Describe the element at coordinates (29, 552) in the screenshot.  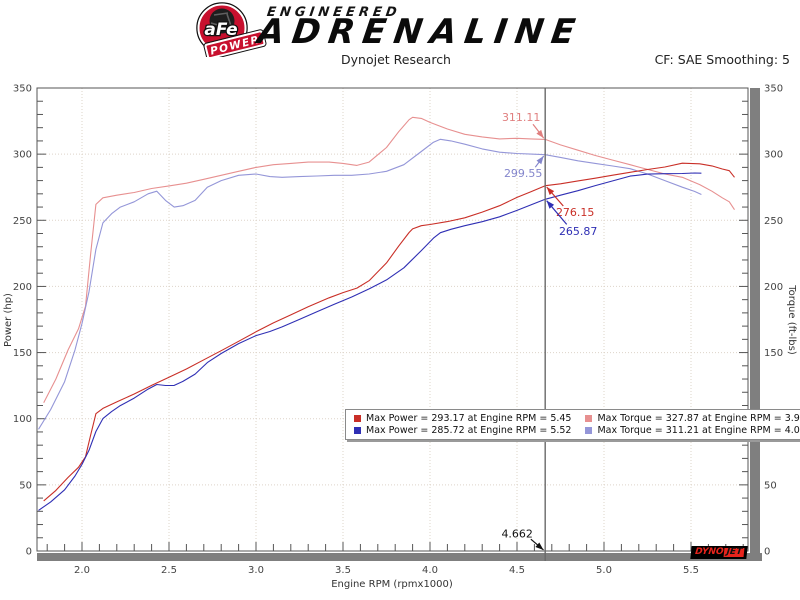
I see `y-left-tick-label: 0` at that location.